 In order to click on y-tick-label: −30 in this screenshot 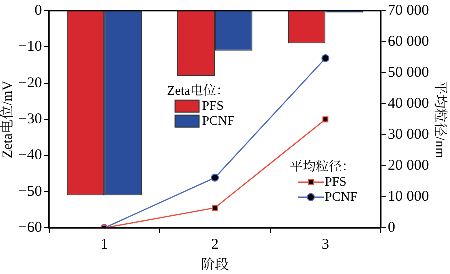, I will do `click(30, 120)`.